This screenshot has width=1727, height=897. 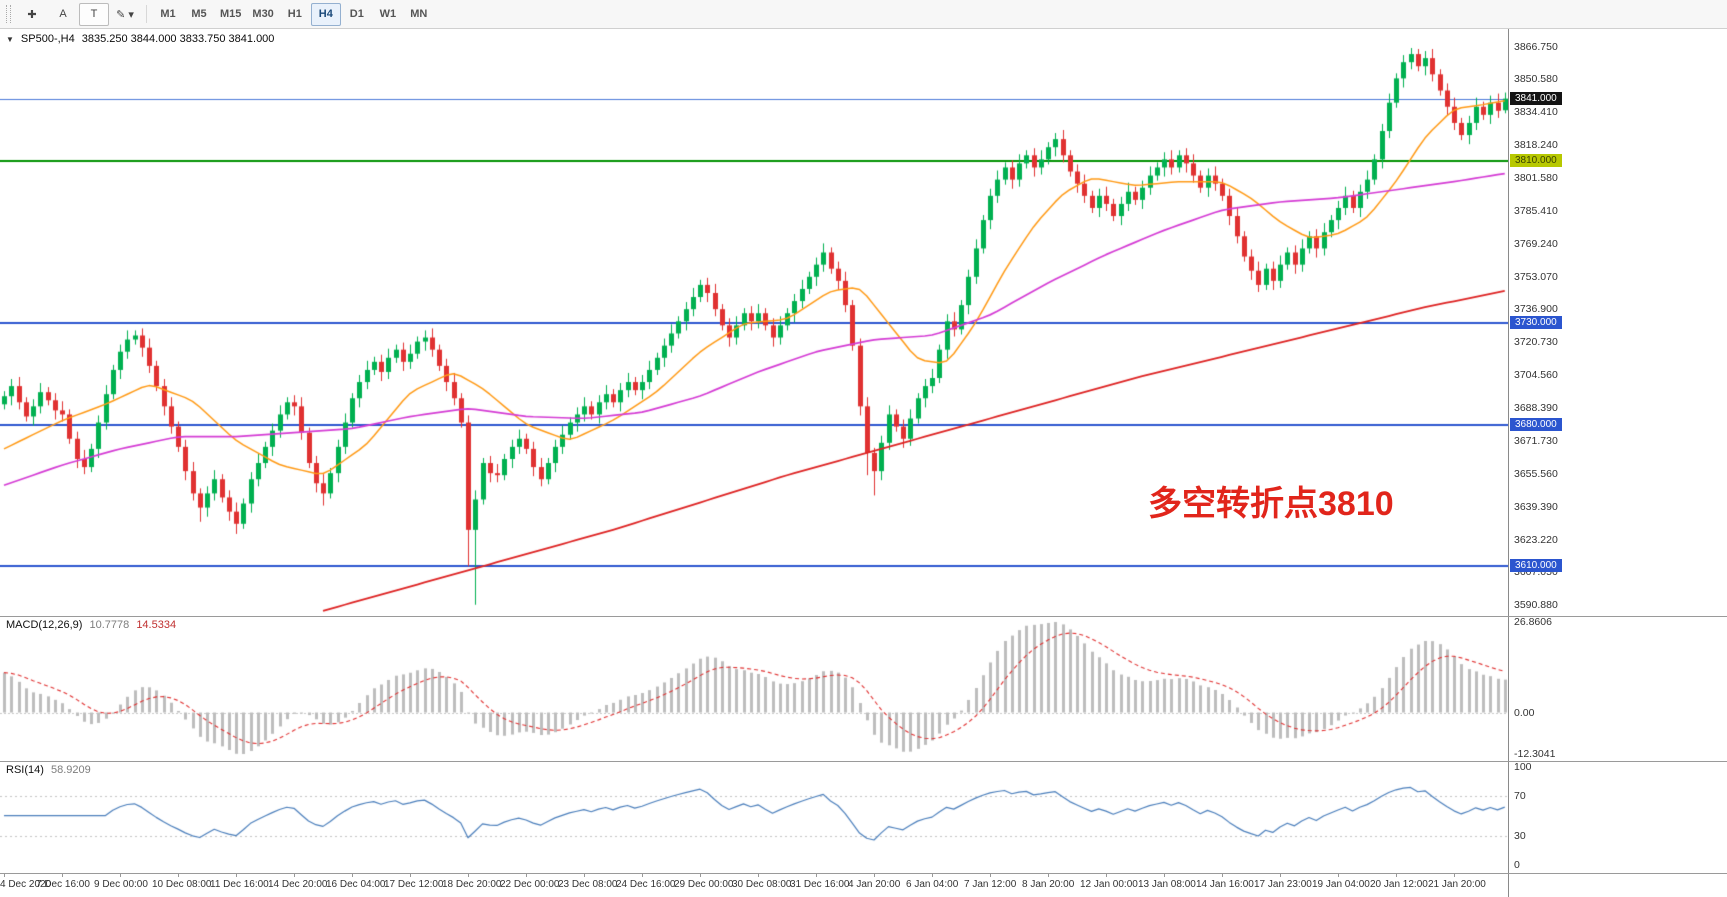 What do you see at coordinates (588, 884) in the screenshot?
I see `time-axis-label: 23 Dec 08:00` at bounding box center [588, 884].